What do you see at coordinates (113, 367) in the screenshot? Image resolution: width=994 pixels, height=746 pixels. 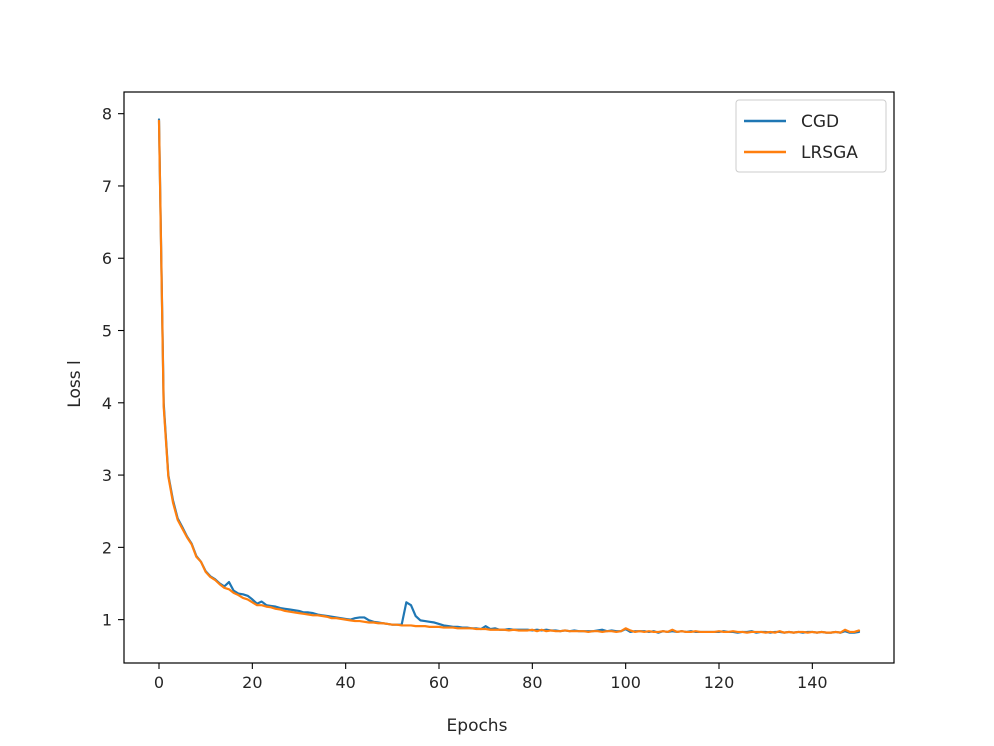 I see `y-axis-ticks: 1 2 3 4 5 6 7 8` at bounding box center [113, 367].